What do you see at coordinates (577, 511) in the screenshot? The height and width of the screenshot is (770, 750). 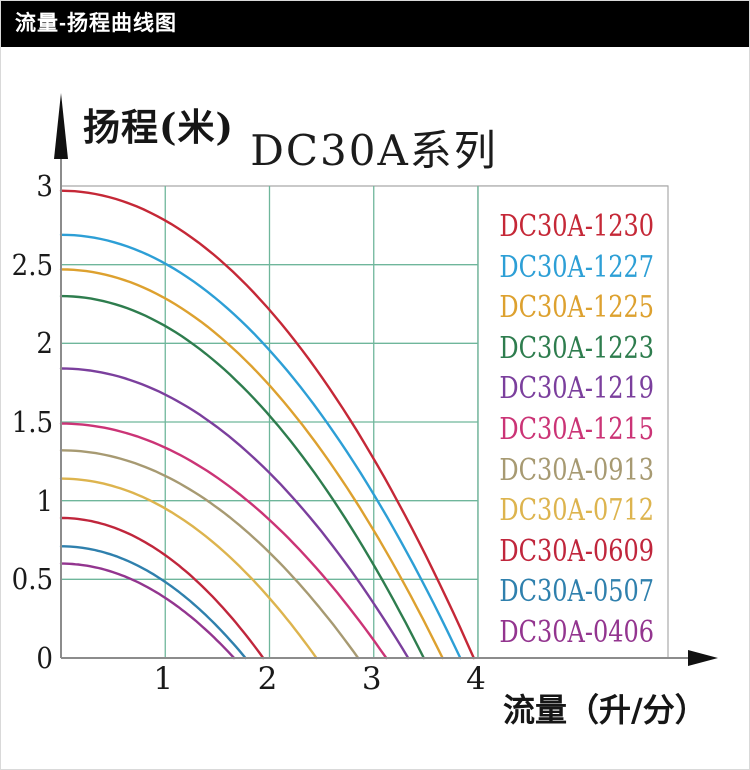 I see `legend-item-dc30a-0712: DC30A-0712` at bounding box center [577, 511].